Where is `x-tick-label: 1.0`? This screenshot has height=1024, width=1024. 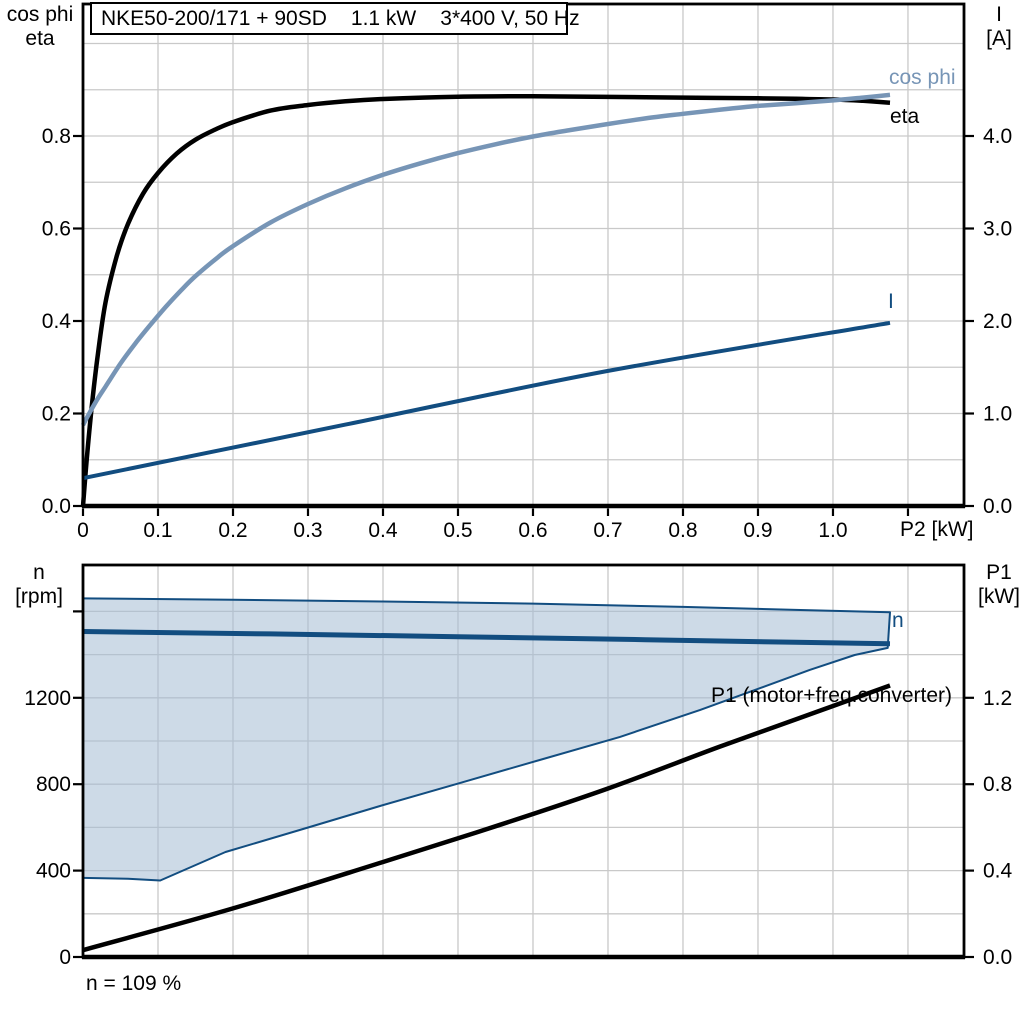 x-tick-label: 1.0 is located at coordinates (832, 530).